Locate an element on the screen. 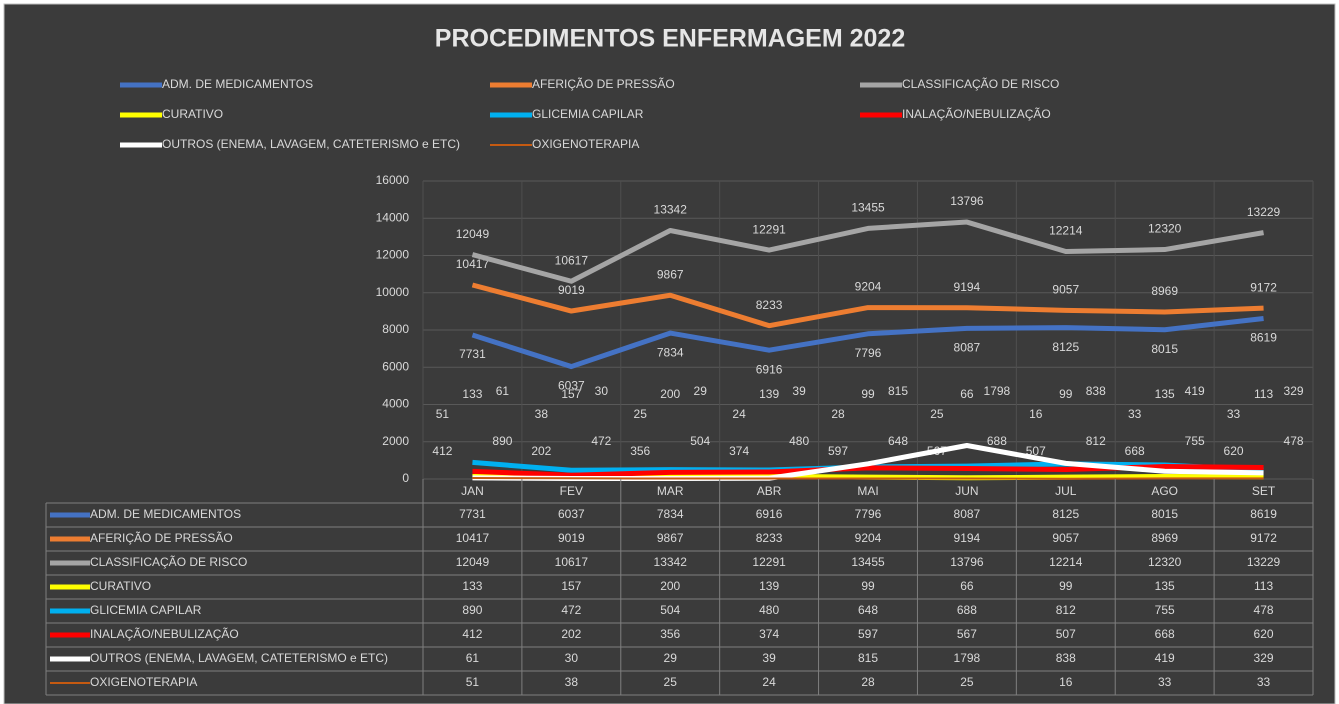 The image size is (1339, 704). x-tick-label: JUL is located at coordinates (1066, 491).